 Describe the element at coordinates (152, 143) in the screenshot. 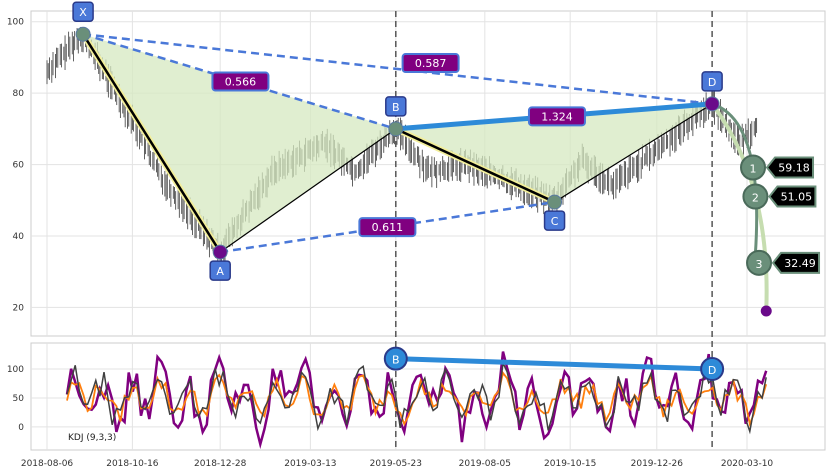

I see `leg-XA` at that location.